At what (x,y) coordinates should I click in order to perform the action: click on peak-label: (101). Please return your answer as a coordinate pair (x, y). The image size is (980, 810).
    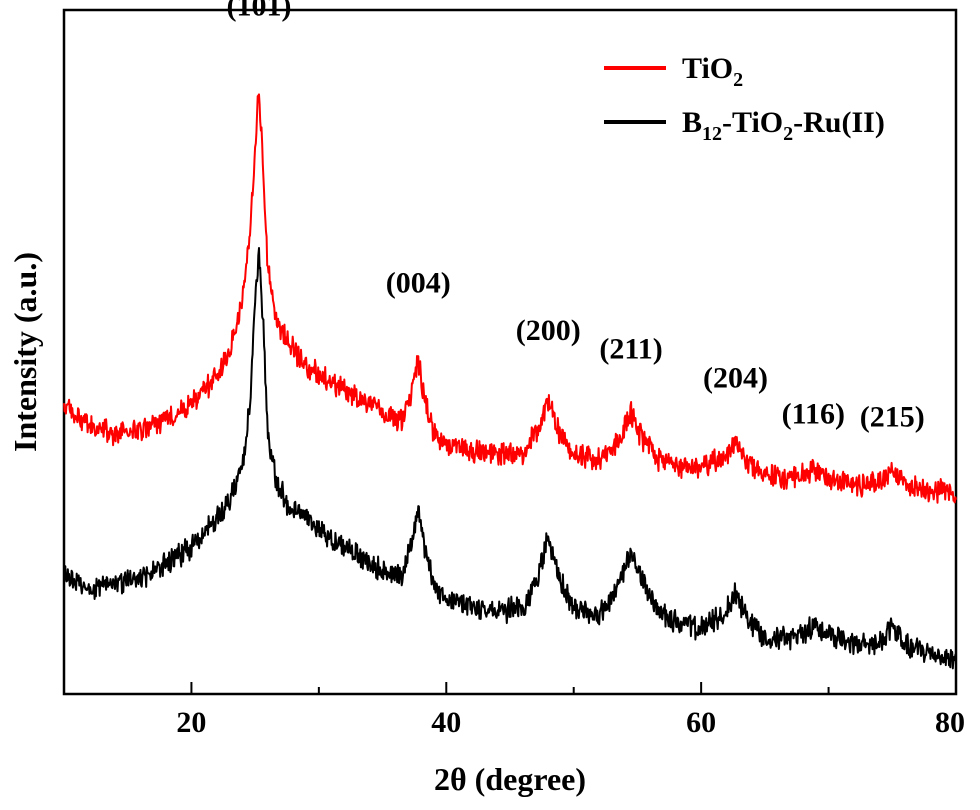
    Looking at the image, I should click on (258, 11).